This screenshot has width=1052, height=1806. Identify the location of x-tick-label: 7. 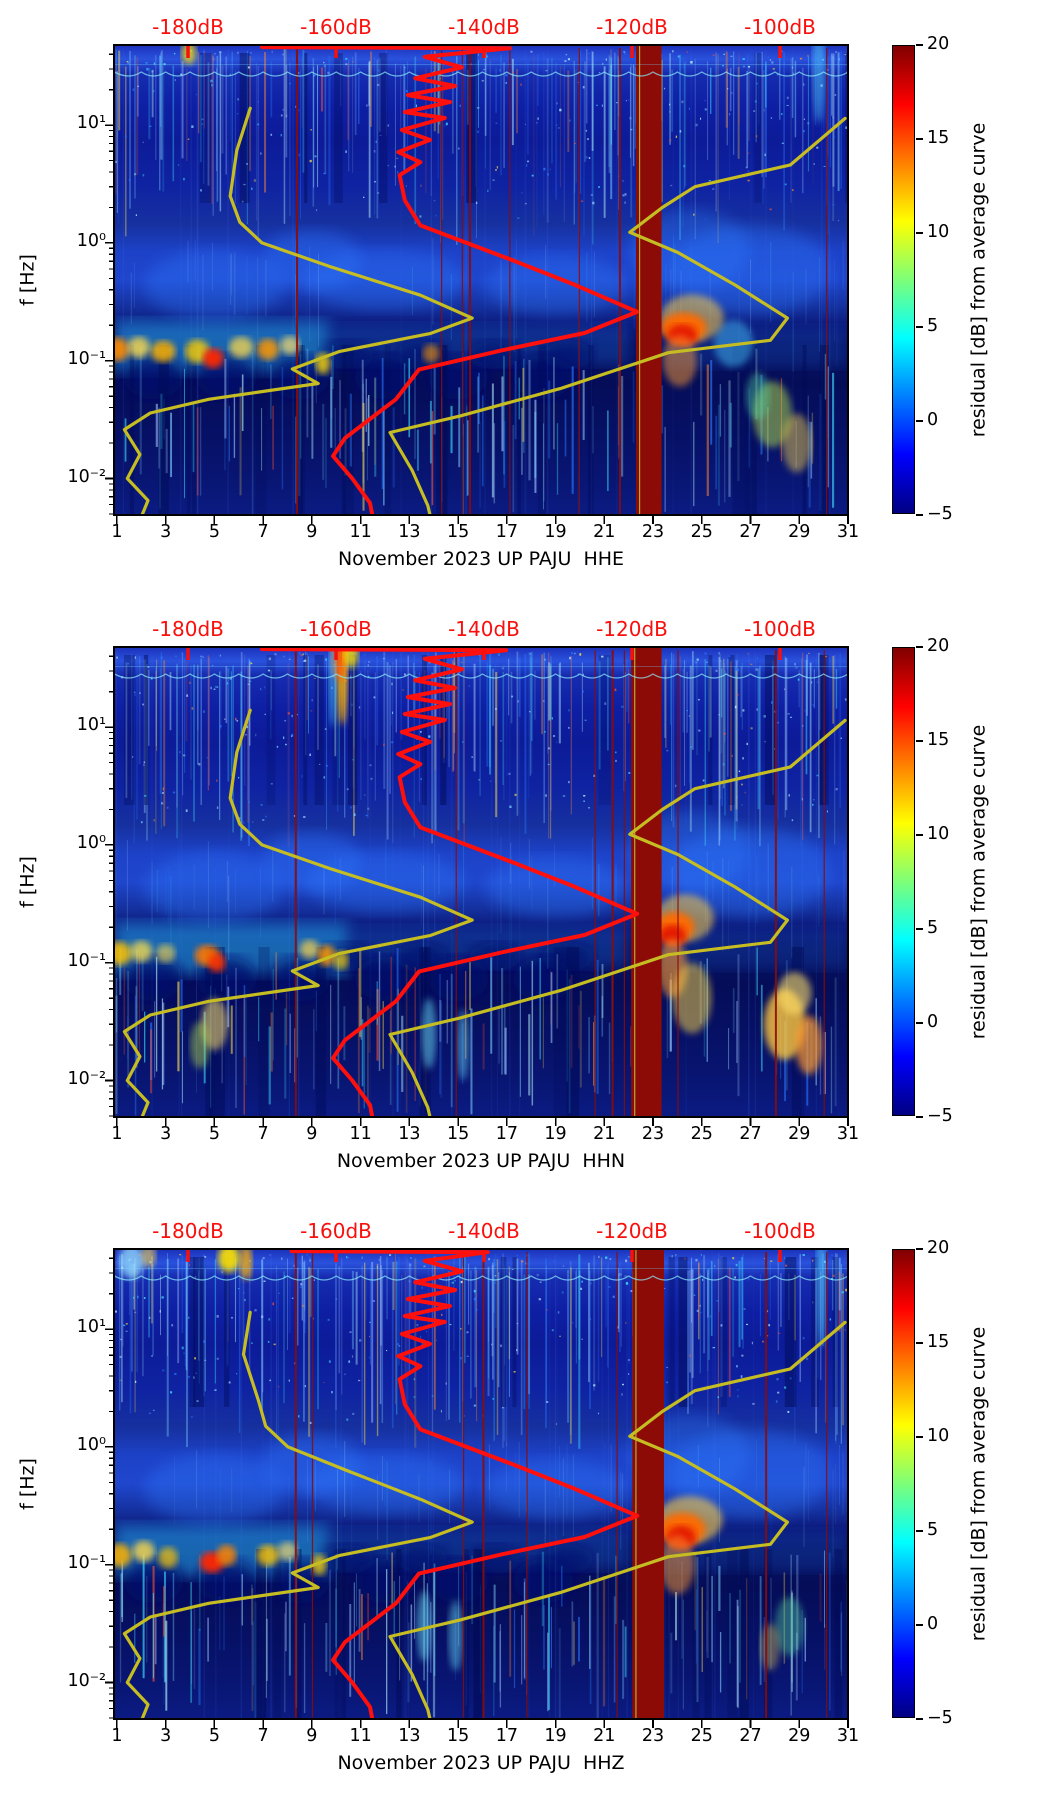
(263, 532).